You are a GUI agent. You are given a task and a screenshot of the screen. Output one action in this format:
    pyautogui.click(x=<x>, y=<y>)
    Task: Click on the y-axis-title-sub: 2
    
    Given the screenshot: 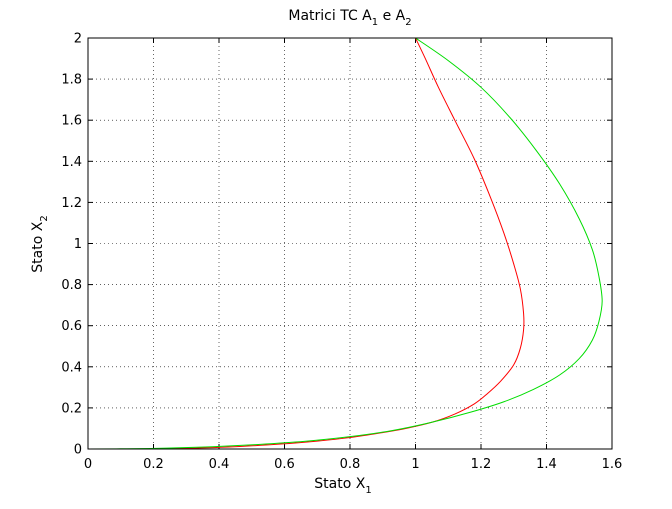 What is the action you would take?
    pyautogui.click(x=44, y=218)
    